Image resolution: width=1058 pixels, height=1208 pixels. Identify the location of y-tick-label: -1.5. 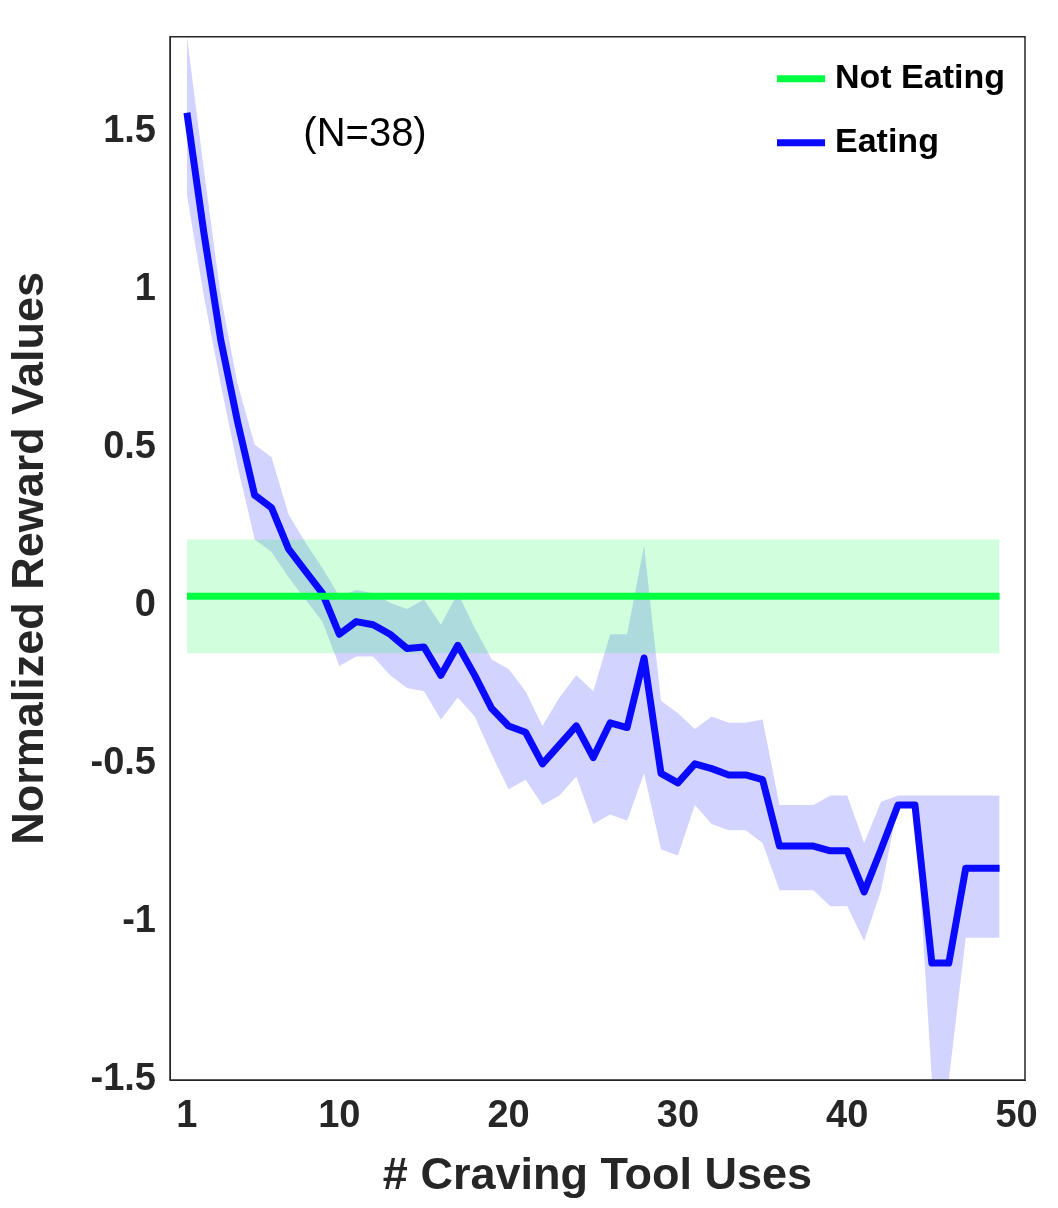
(123, 1077).